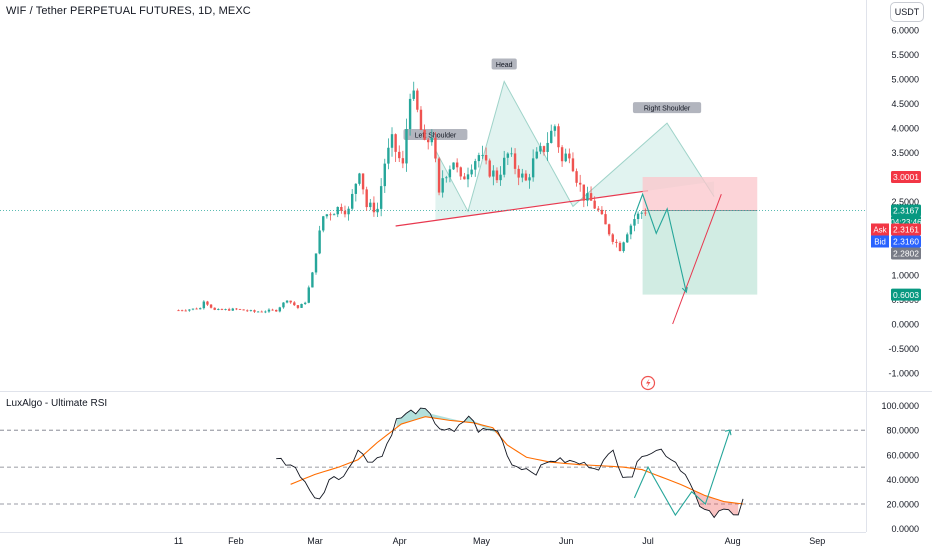  I want to click on rsi-tick-label: 0.0000, so click(905, 529).